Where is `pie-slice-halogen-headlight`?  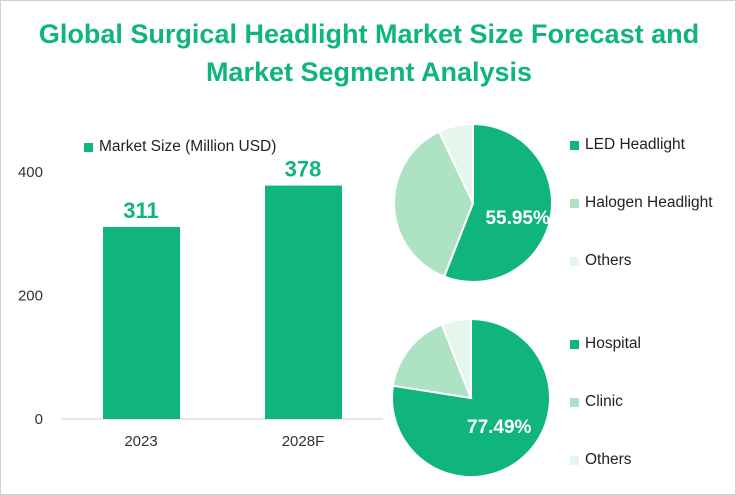
pie-slice-halogen-headlight is located at coordinates (434, 204).